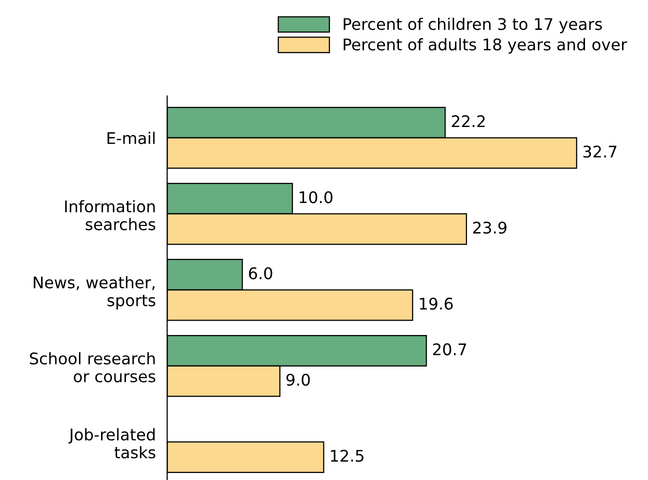 The width and height of the screenshot is (648, 480). Describe the element at coordinates (316, 197) in the screenshot. I see `data-label: 10.0` at that location.